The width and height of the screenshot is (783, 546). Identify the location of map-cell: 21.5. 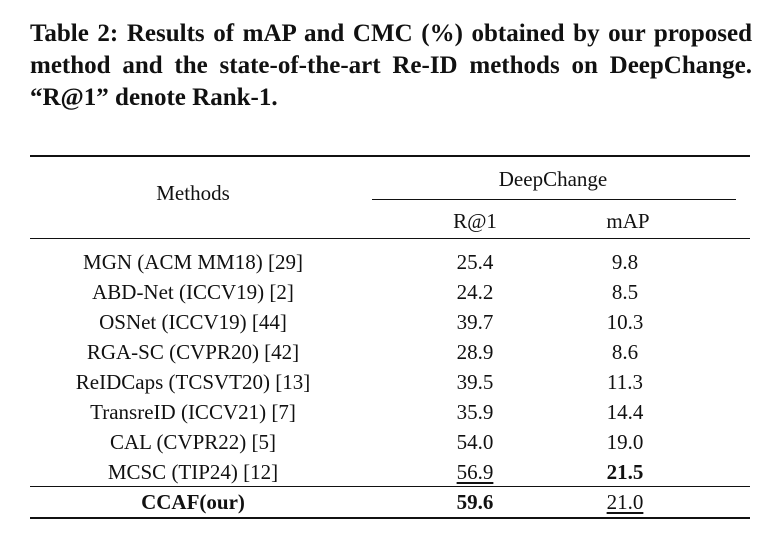
(625, 472).